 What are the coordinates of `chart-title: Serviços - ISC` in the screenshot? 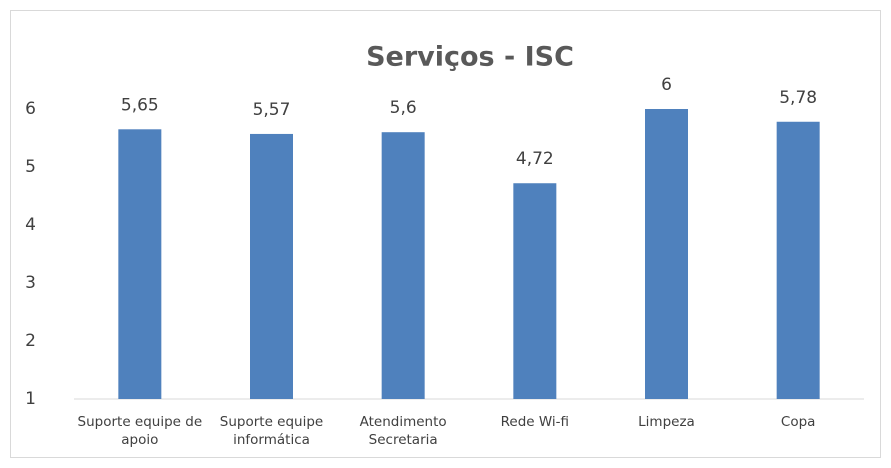 It's located at (470, 57).